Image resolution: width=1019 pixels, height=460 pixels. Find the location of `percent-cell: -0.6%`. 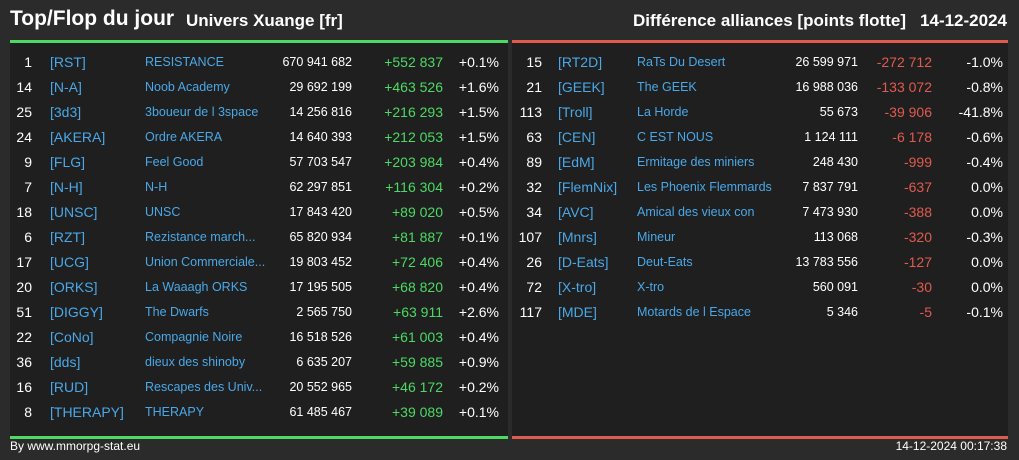

percent-cell: -0.6% is located at coordinates (984, 137).